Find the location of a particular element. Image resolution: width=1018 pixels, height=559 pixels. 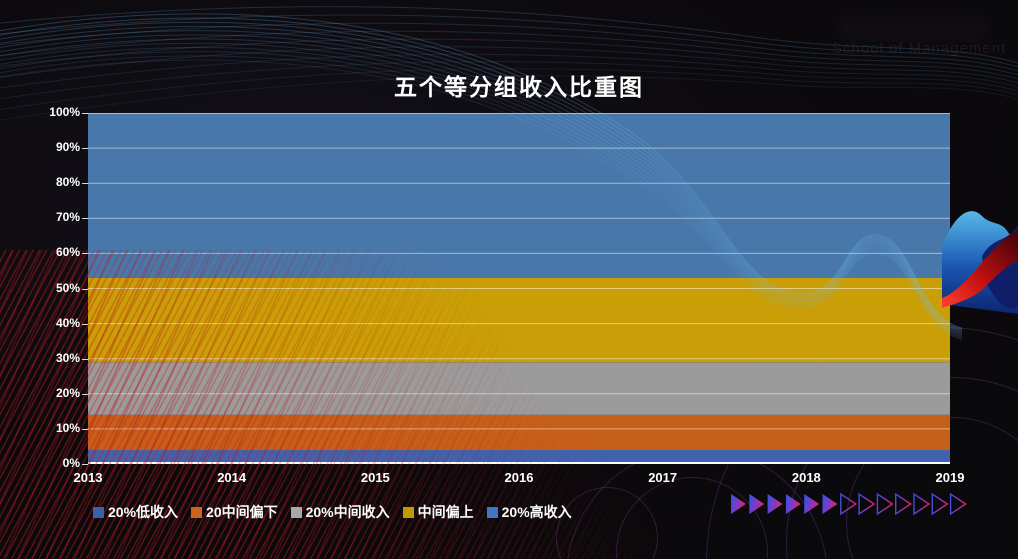

y-axis-label: 80% is located at coordinates (67, 182).